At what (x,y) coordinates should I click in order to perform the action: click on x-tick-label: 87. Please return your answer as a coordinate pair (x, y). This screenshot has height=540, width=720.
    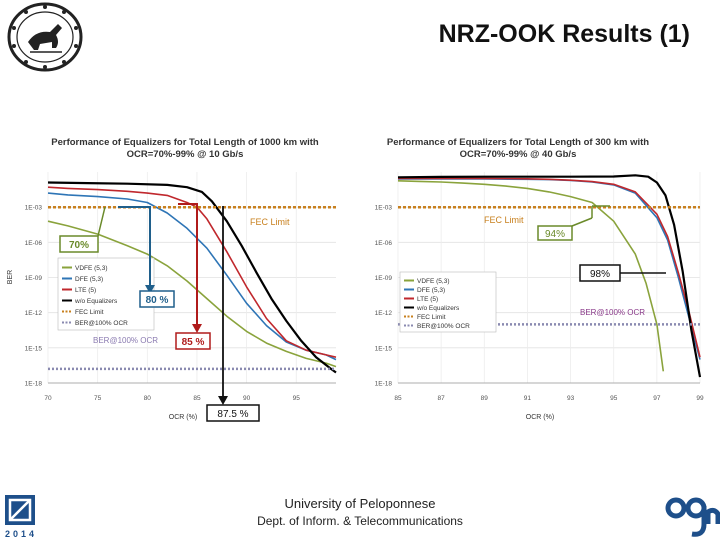
    Looking at the image, I should click on (442, 398).